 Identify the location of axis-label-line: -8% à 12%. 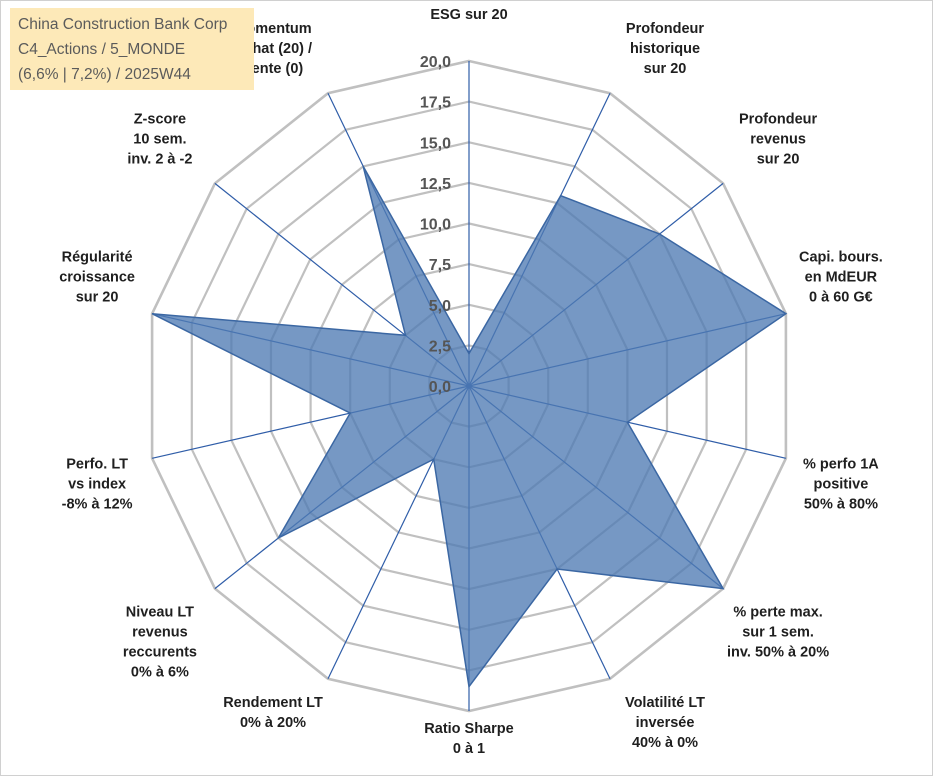
(97, 504).